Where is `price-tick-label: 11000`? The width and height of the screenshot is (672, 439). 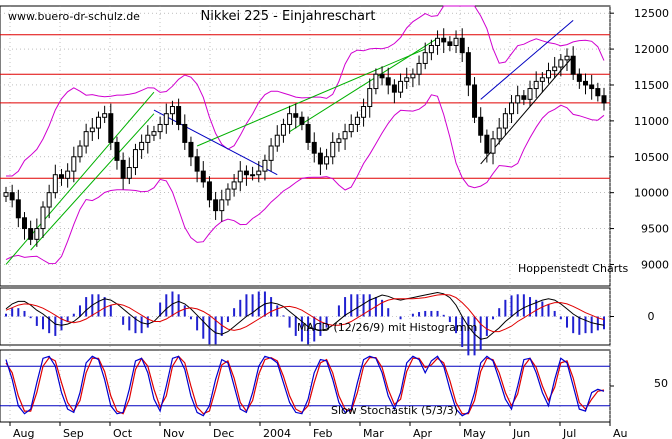 price-tick-label: 11000 is located at coordinates (651, 121).